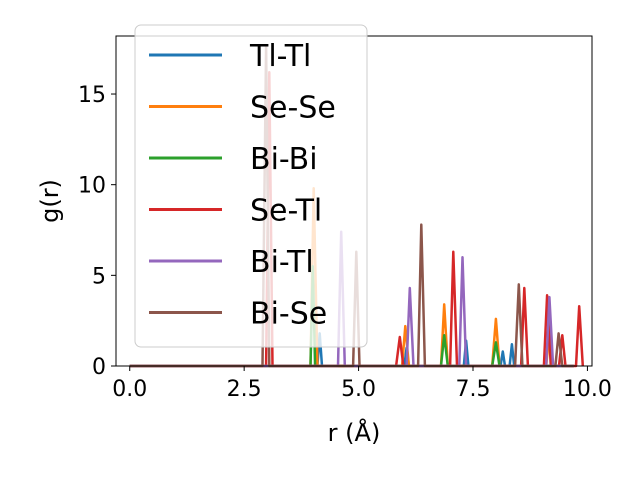  What do you see at coordinates (286, 211) in the screenshot?
I see `legend-label-se-tl: Se-Tl` at bounding box center [286, 211].